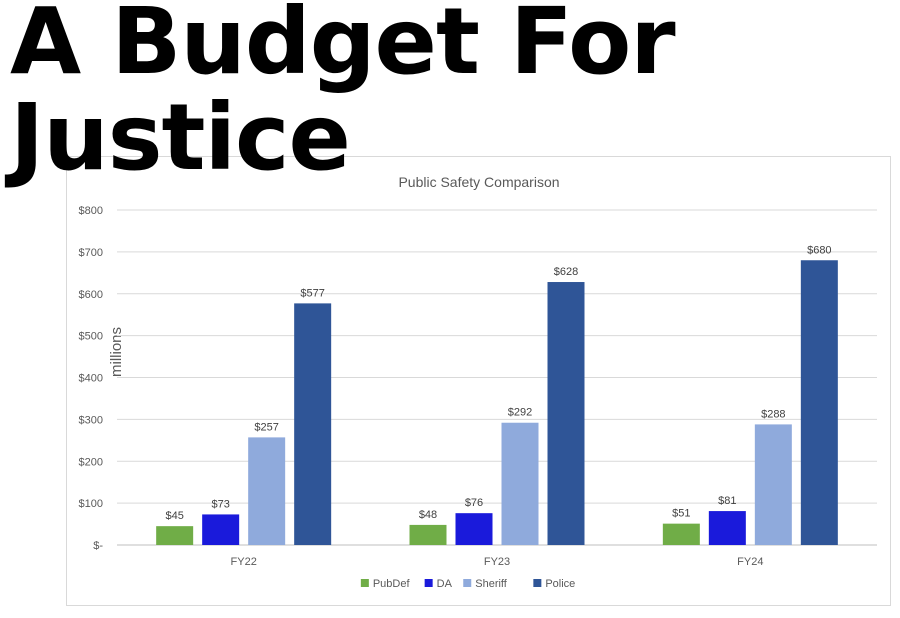 Image resolution: width=900 pixels, height=618 pixels. What do you see at coordinates (520, 413) in the screenshot?
I see `data-label: $292` at bounding box center [520, 413].